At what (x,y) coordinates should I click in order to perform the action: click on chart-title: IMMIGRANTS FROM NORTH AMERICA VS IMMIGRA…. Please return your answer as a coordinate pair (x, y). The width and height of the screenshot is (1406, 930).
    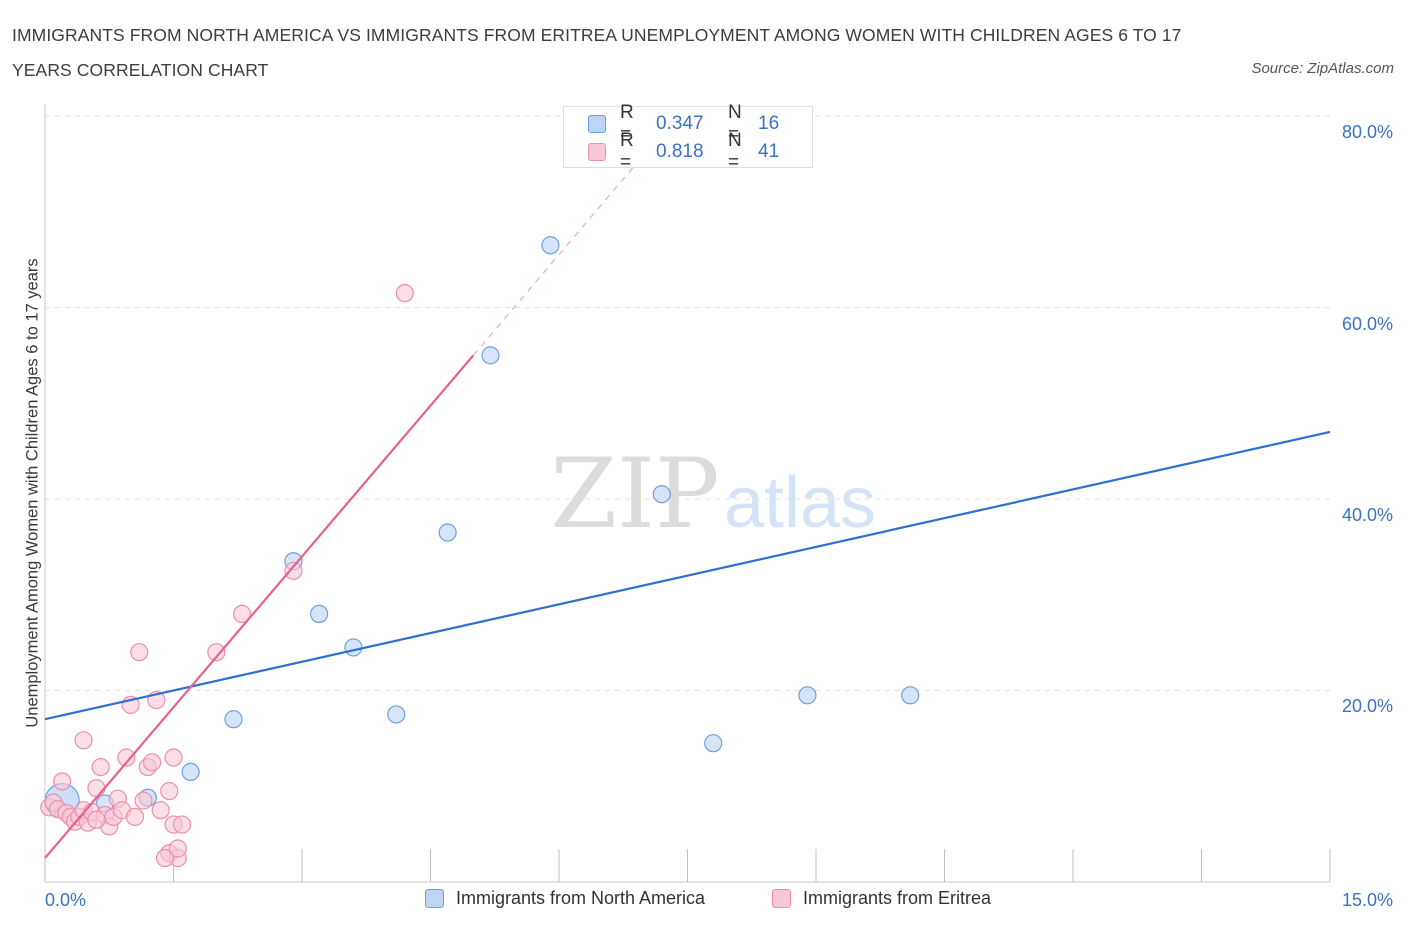
    Looking at the image, I should click on (597, 52).